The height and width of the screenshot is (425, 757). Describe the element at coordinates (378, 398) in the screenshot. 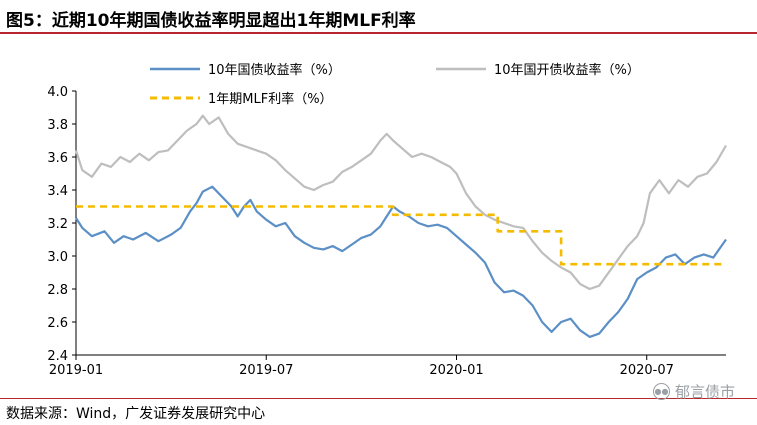

I see `footer-divider` at that location.